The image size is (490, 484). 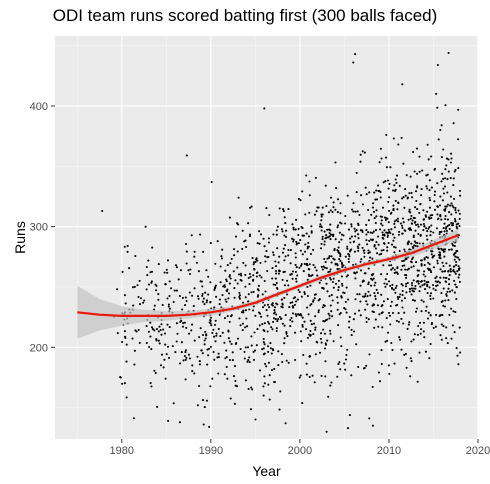 I want to click on x-tick-label: 2000, so click(x=300, y=451).